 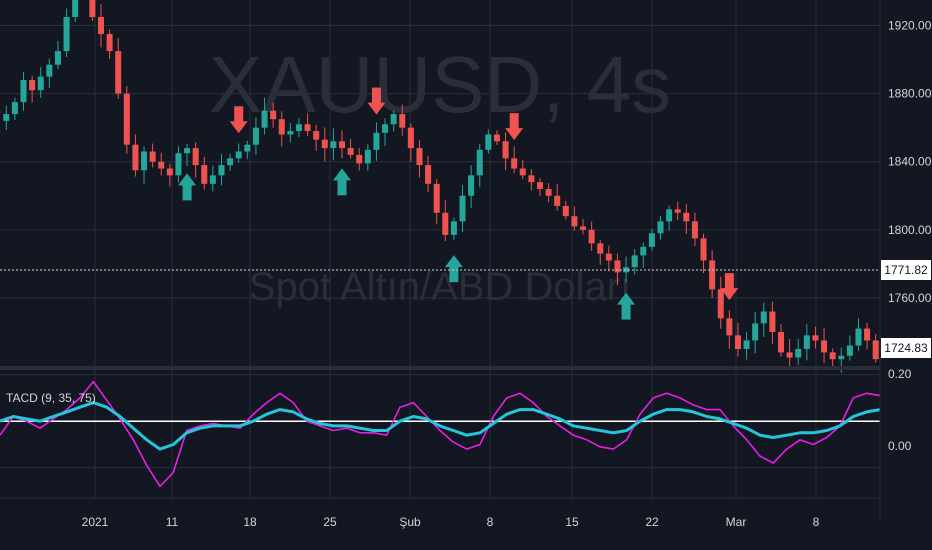 What do you see at coordinates (440, 513) in the screenshot?
I see `time-axis: 2021 11 18 25 Şub 8 15 22 Mar 8` at bounding box center [440, 513].